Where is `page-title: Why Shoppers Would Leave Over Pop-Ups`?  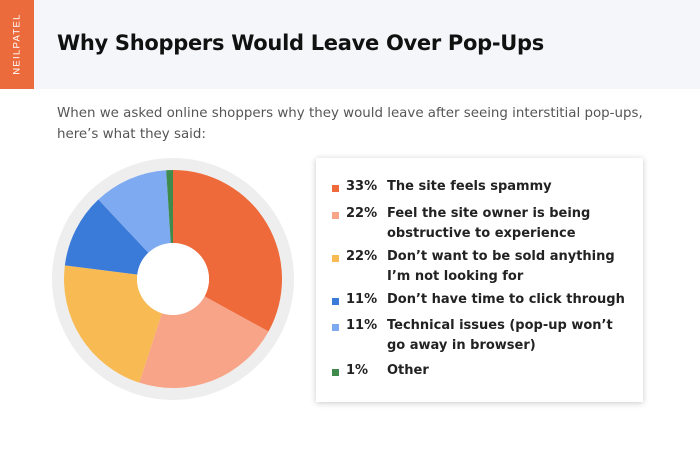
page-title: Why Shoppers Would Leave Over Pop-Ups is located at coordinates (300, 43).